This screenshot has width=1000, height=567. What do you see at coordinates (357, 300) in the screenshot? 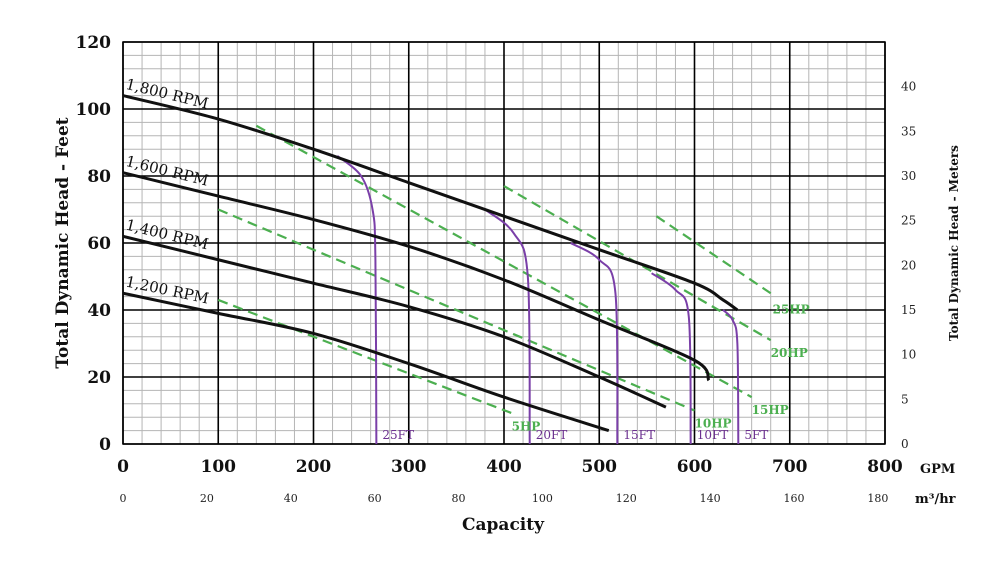
I see `npsh-curve-25ft` at bounding box center [357, 300].